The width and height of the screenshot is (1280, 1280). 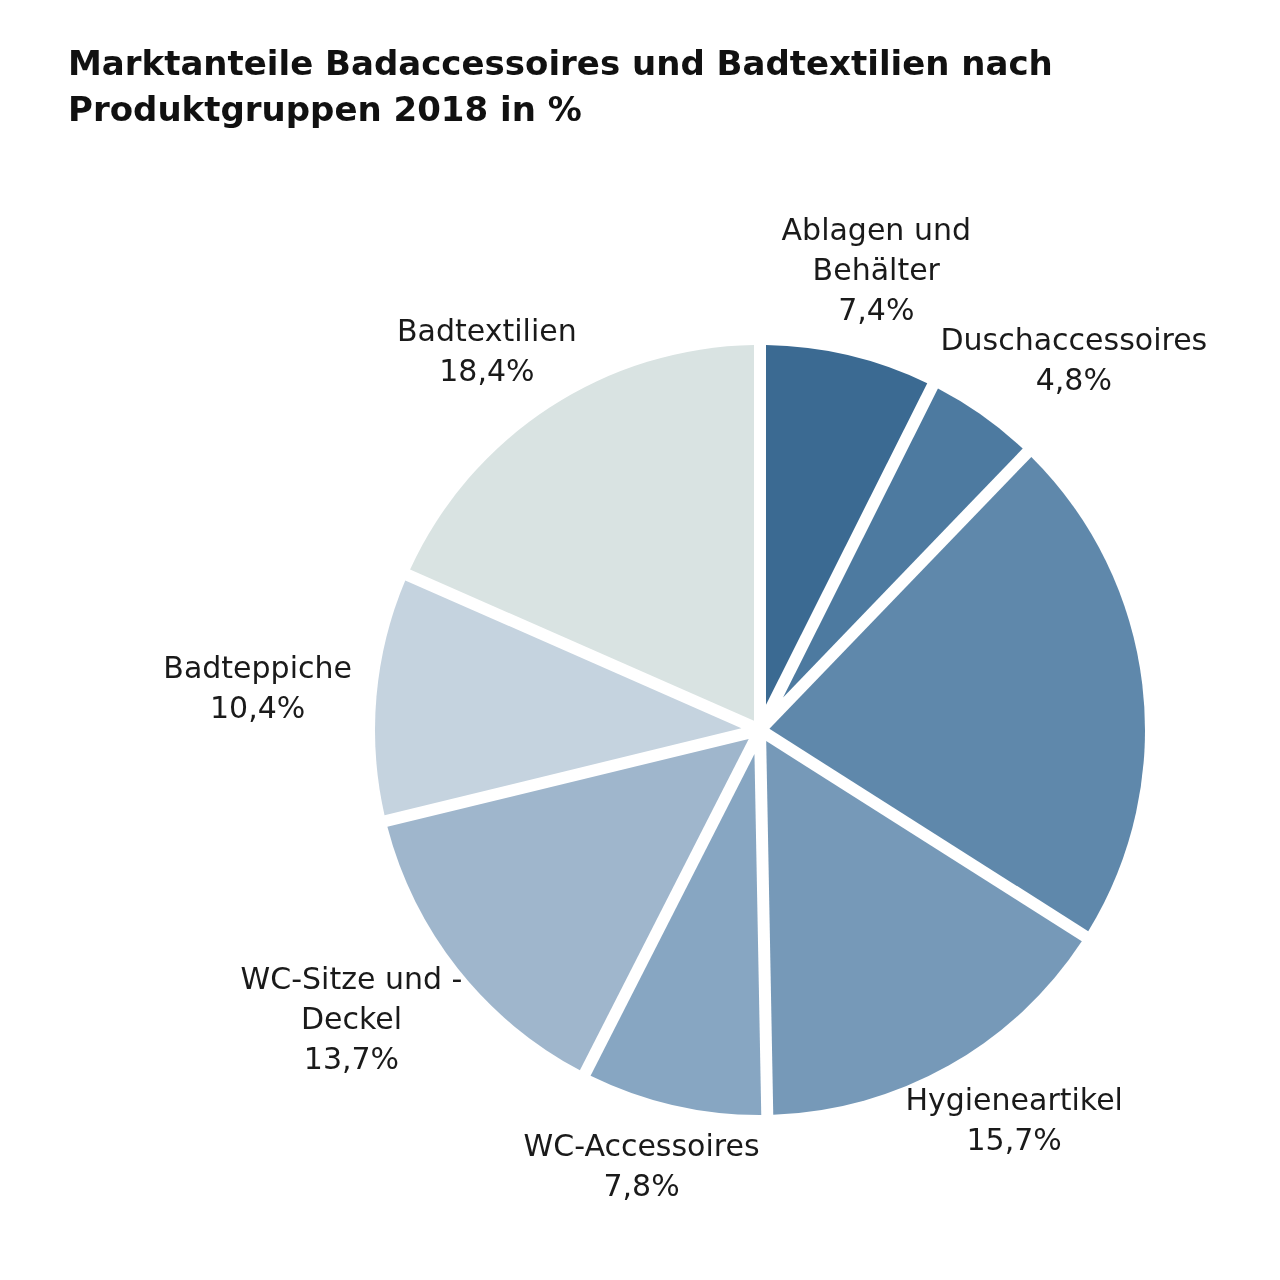 I want to click on data-label: 4,8%, so click(x=1073, y=380).